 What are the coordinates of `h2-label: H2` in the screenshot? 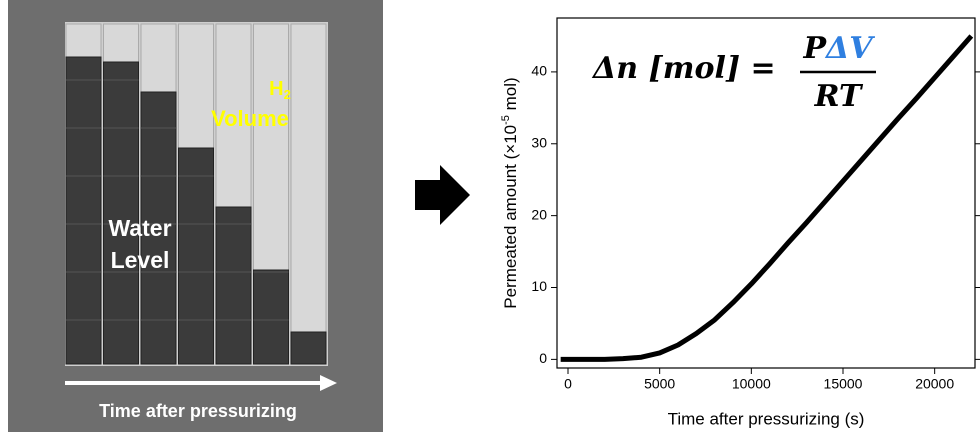 It's located at (280, 90).